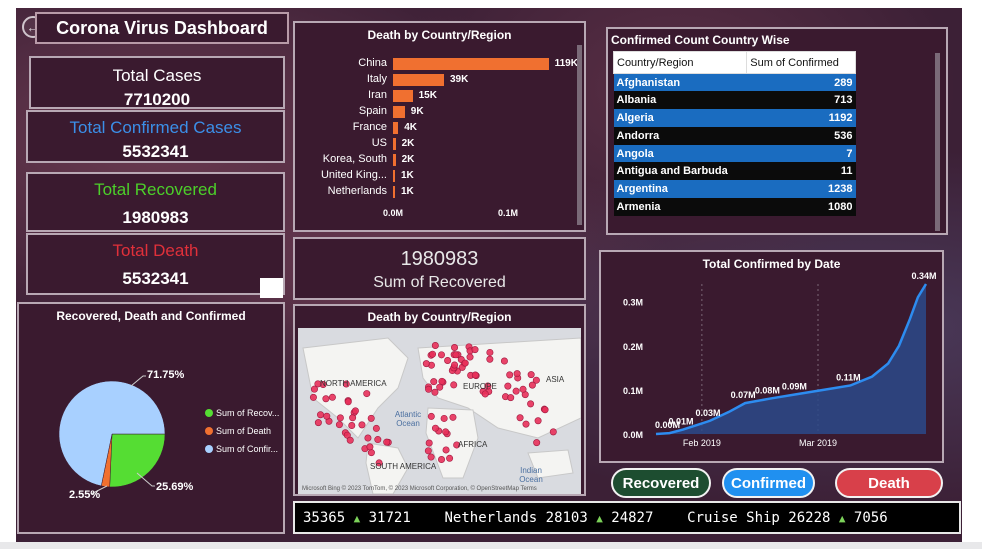  Describe the element at coordinates (707, 413) in the screenshot. I see `area-point-label: 0.03M` at that location.